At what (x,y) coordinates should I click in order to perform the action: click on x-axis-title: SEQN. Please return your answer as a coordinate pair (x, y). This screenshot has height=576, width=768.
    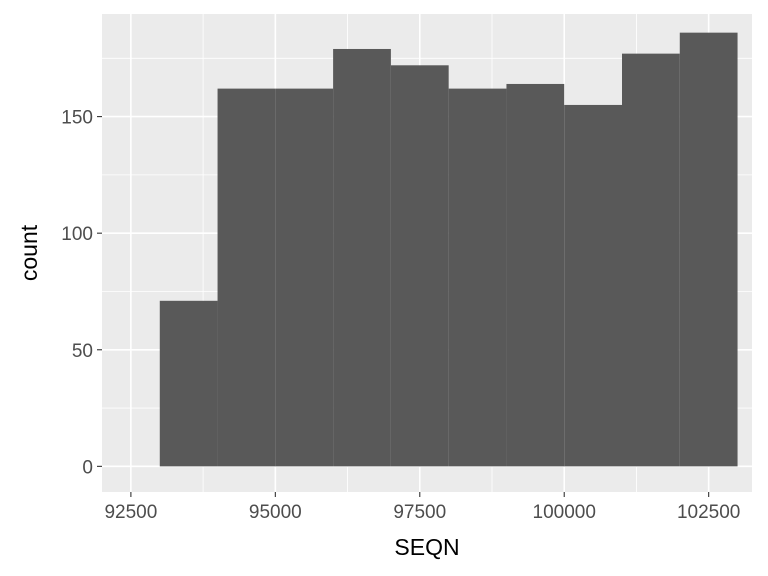
    Looking at the image, I should click on (426, 547).